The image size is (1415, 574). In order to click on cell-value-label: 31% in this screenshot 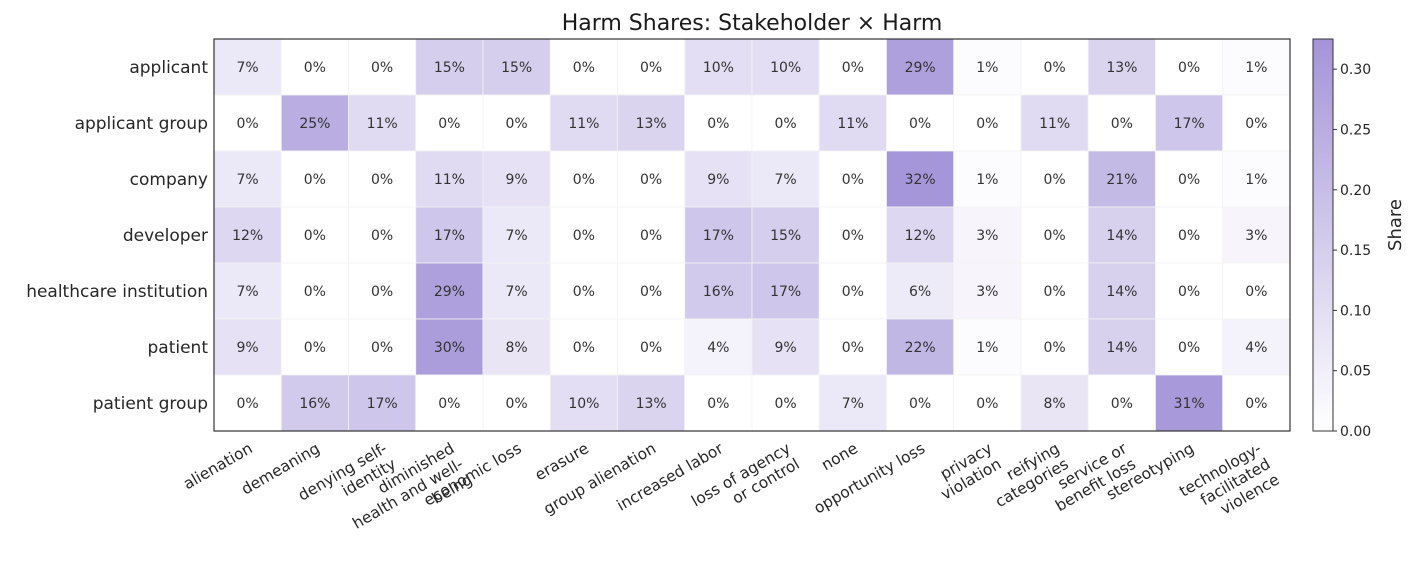, I will do `click(1189, 404)`.